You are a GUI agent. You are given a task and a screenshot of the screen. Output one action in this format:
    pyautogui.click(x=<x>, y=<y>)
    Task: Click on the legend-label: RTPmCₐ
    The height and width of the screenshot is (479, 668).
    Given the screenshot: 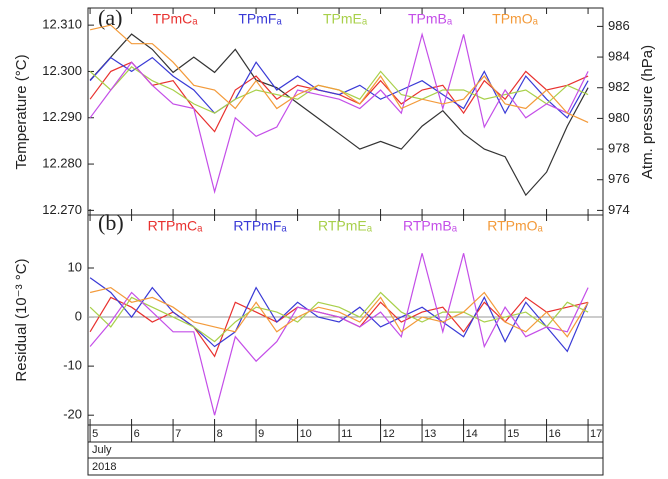 What is the action you would take?
    pyautogui.click(x=176, y=226)
    